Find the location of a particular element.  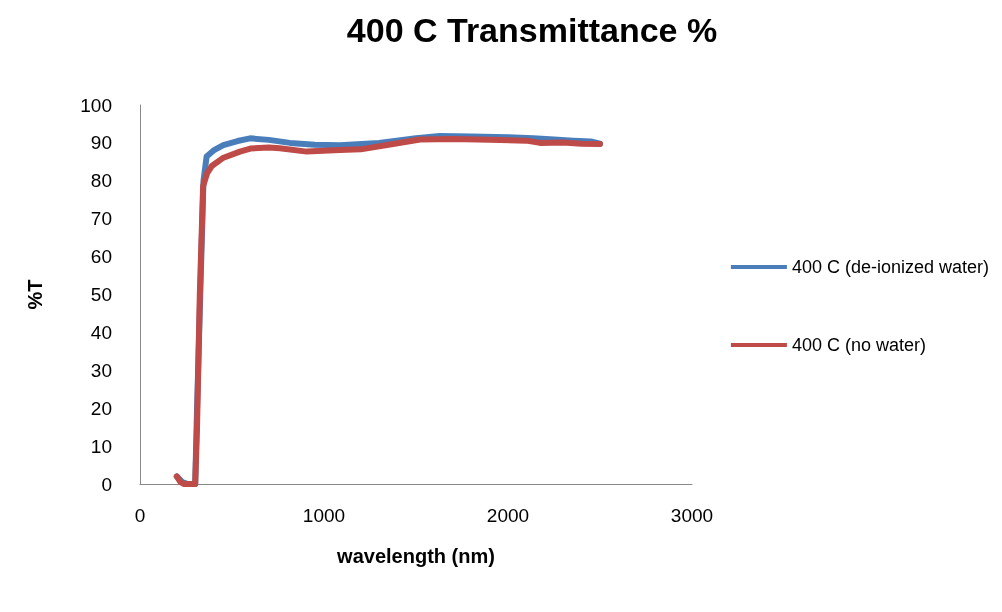

y-tick-label: 90 is located at coordinates (101, 143).